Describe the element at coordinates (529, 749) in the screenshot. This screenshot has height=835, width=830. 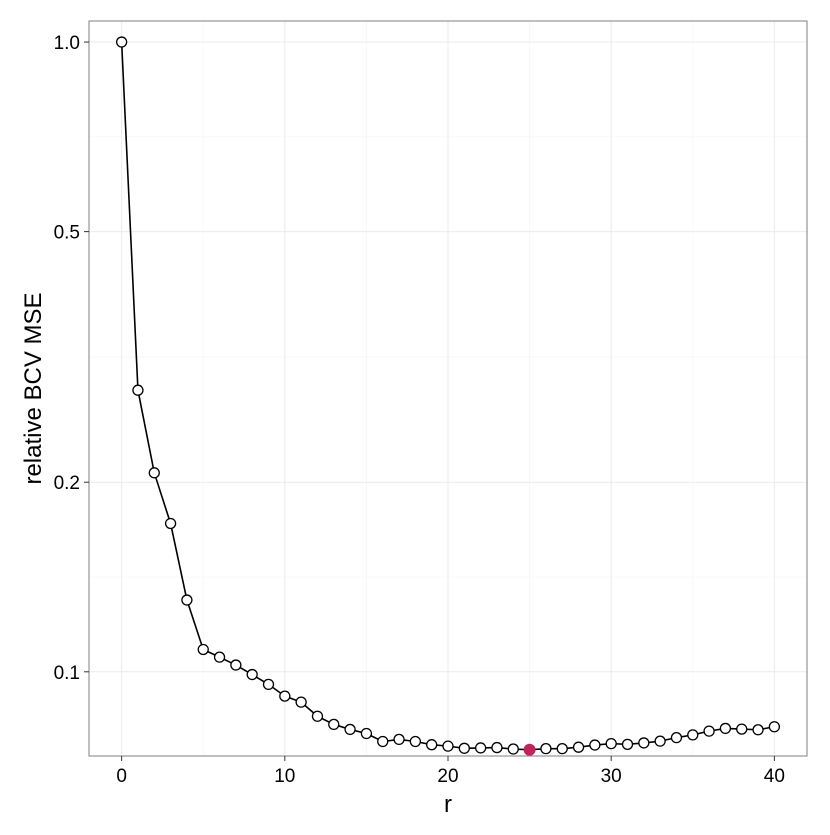
I see `highlighted-point` at that location.